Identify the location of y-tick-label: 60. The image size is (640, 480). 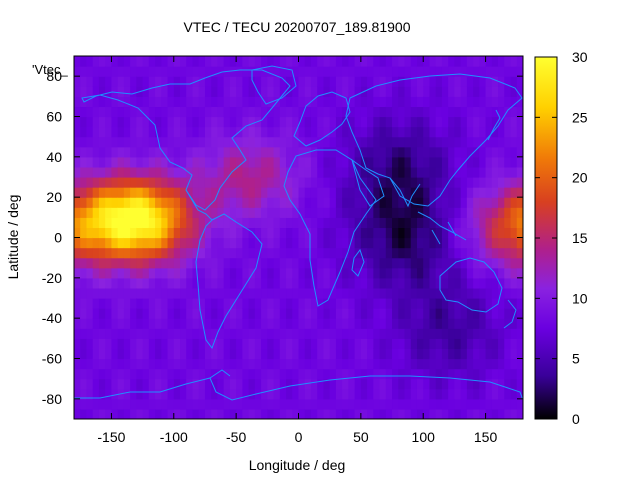
(54, 117).